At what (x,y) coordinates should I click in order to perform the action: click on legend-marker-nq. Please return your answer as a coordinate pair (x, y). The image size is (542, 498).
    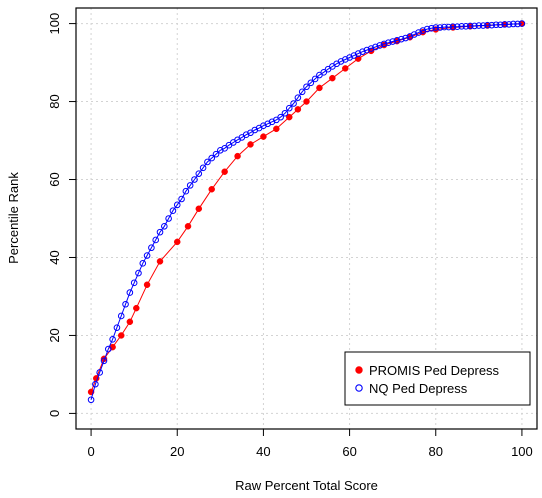
    Looking at the image, I should click on (359, 388).